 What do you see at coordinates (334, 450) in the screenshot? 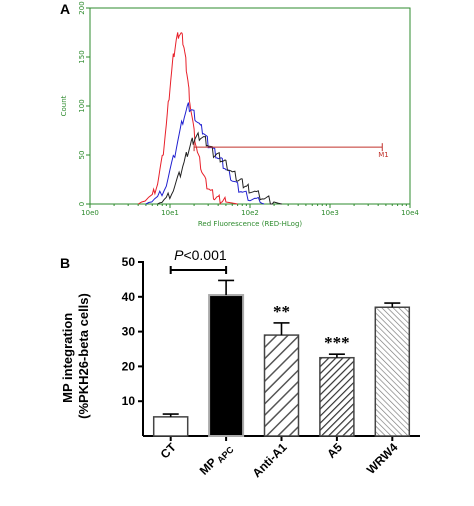
I see `category-label-a5: A5` at bounding box center [334, 450].